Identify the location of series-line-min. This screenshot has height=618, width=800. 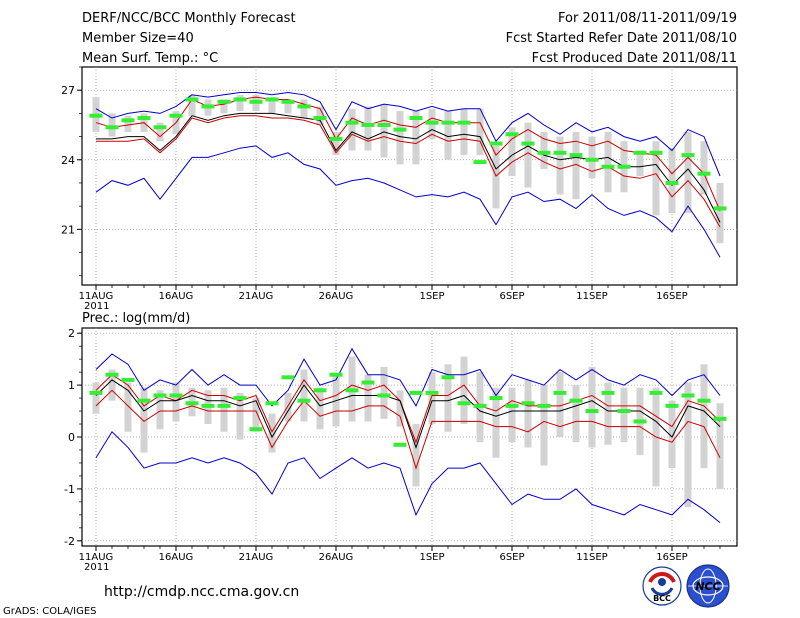
(408, 477).